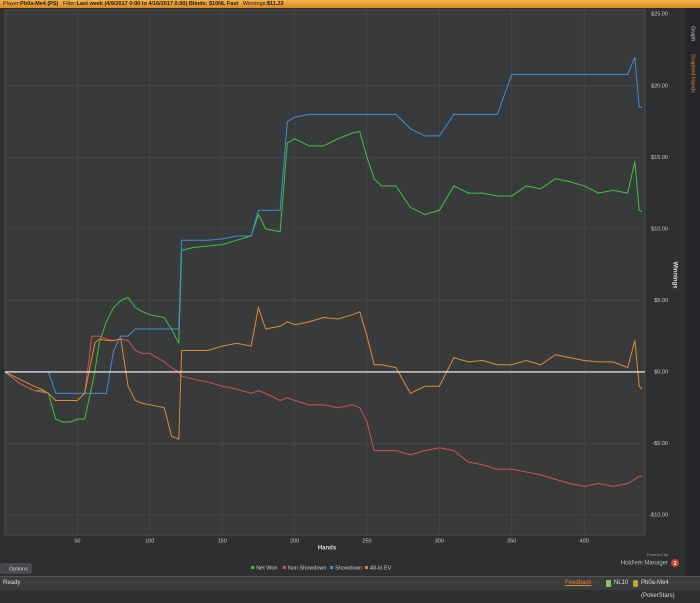 The height and width of the screenshot is (603, 700). I want to click on winnings: $11.23, so click(275, 4).